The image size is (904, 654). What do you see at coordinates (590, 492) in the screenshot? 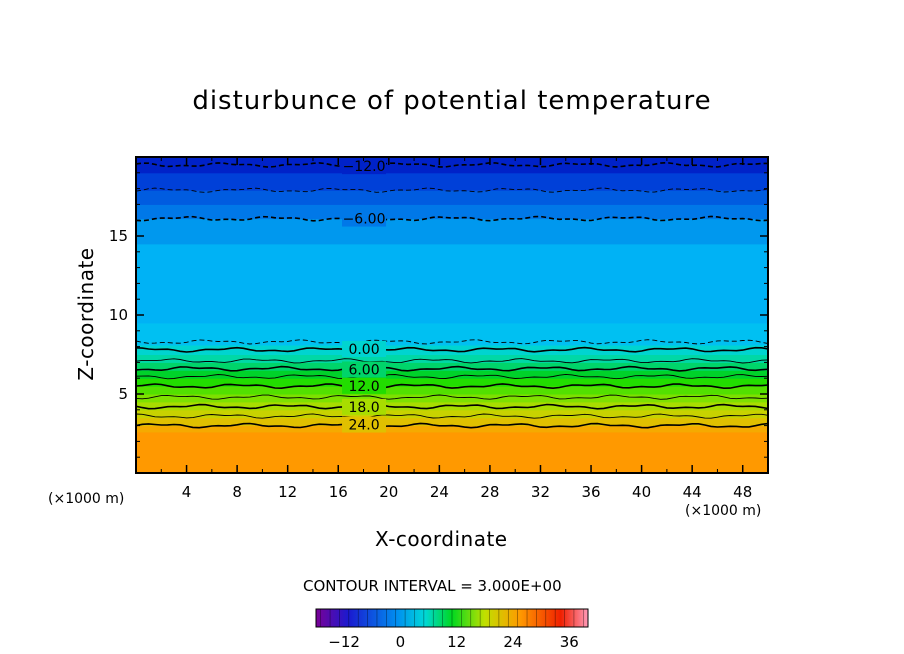
I see `x-tick-label: 36` at bounding box center [590, 492].